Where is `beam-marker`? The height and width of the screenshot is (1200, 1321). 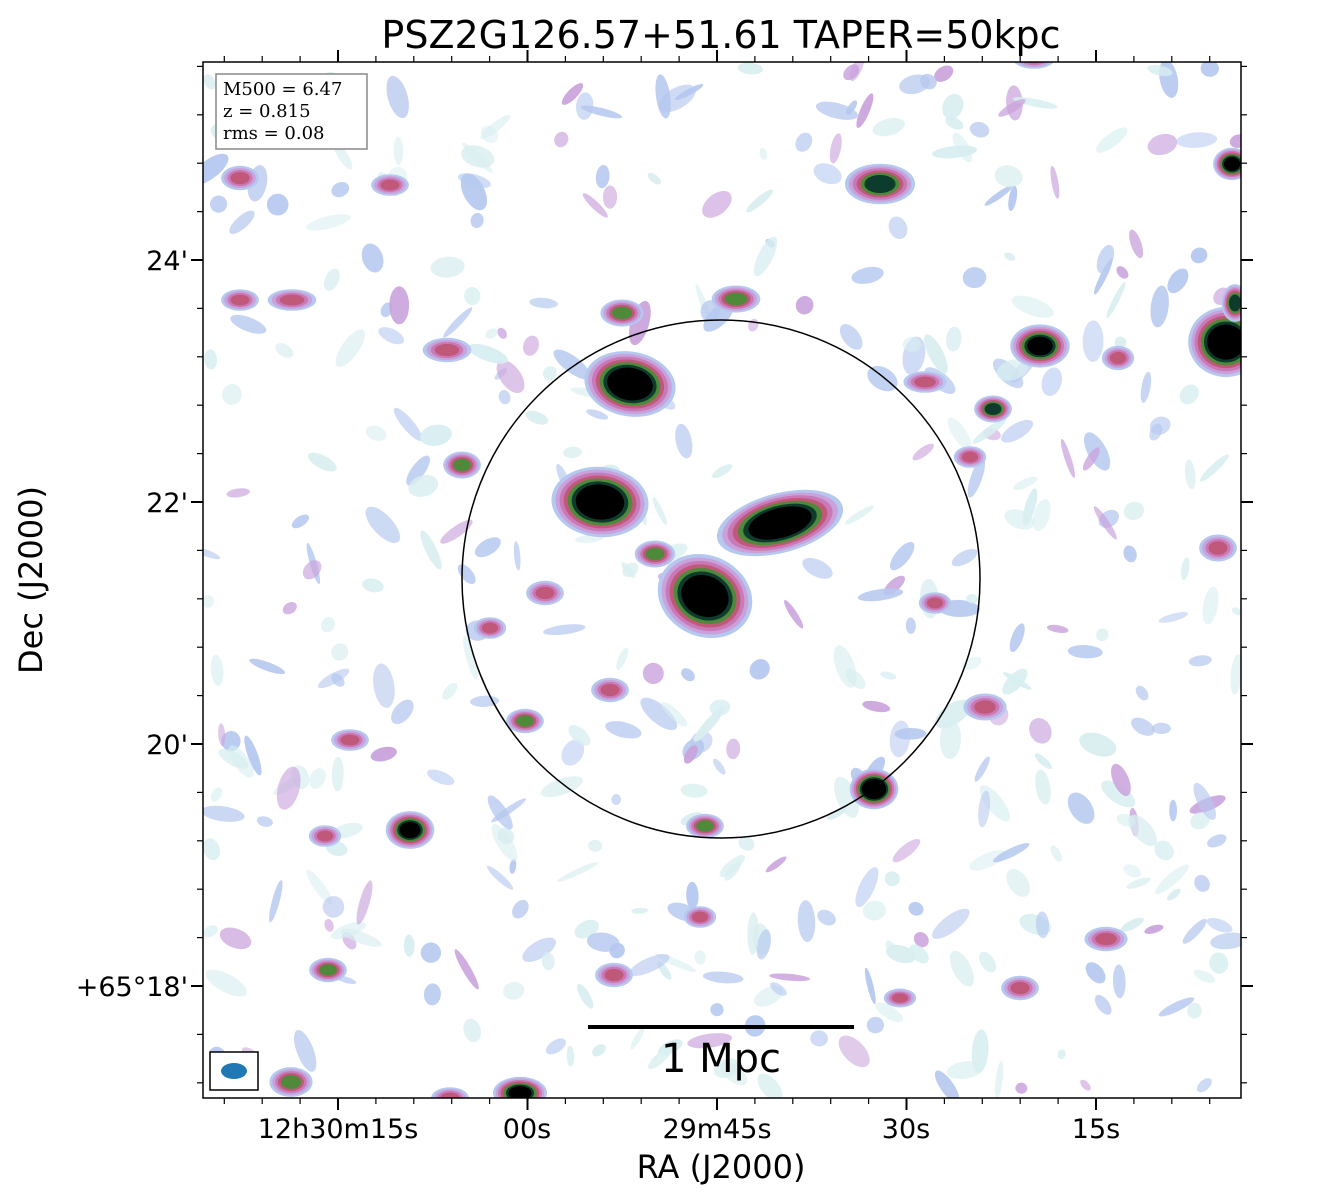 beam-marker is located at coordinates (234, 1071).